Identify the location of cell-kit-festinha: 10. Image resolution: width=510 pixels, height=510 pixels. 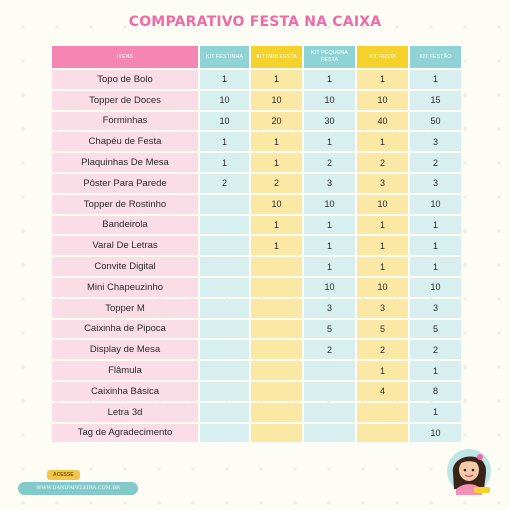
(224, 100).